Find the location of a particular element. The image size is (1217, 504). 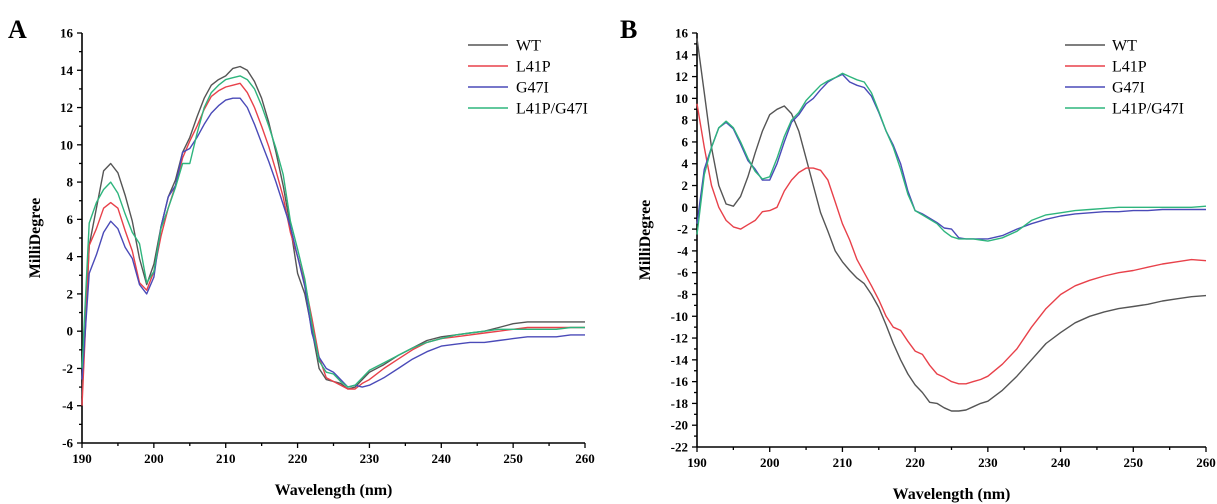

y-tick-label: -8 is located at coordinates (682, 294).